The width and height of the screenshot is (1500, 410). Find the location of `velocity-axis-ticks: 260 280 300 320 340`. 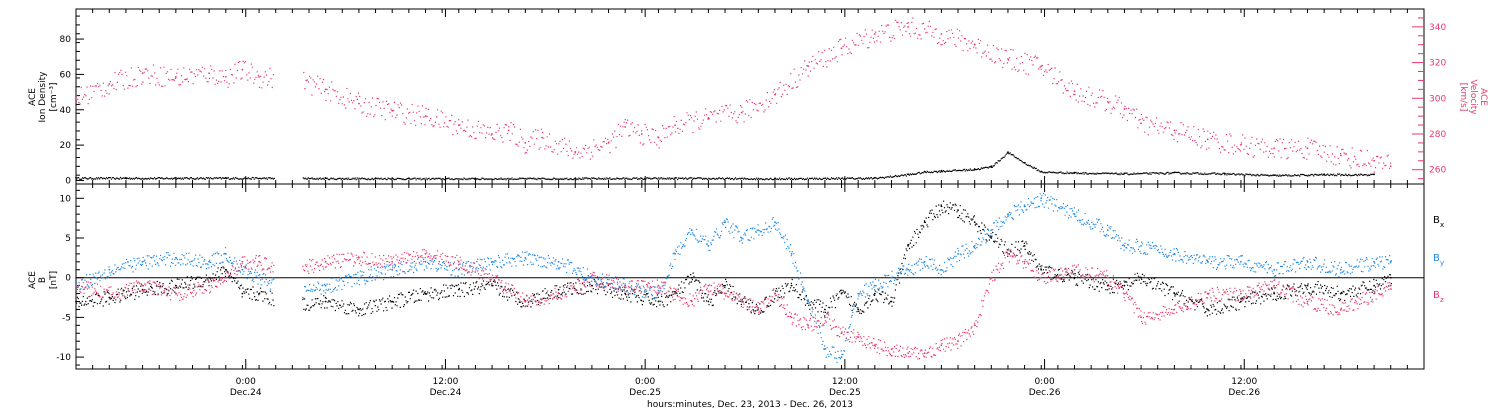

velocity-axis-ticks: 260 280 300 320 340 is located at coordinates (1429, 98).